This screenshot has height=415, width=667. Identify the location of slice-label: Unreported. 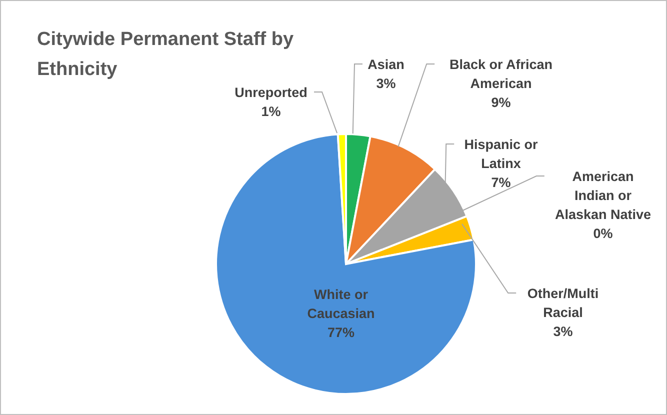
(271, 92).